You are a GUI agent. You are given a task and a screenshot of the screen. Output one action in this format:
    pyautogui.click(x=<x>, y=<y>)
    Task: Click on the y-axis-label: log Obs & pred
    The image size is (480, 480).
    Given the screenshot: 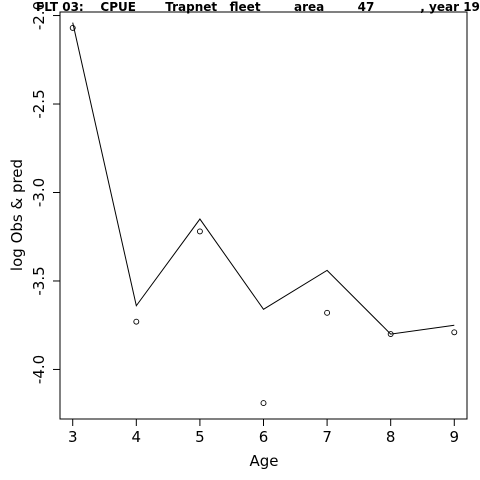 What is the action you would take?
    pyautogui.click(x=17, y=215)
    